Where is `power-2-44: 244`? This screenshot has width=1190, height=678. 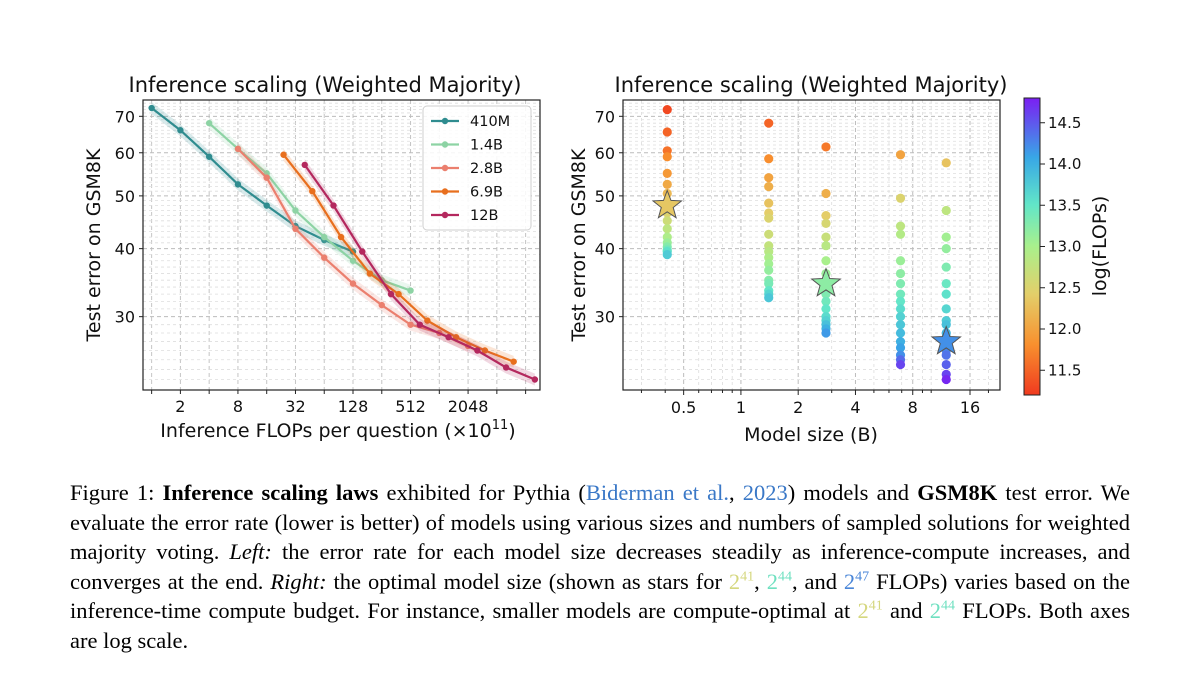
power-2-44: 244 is located at coordinates (779, 581).